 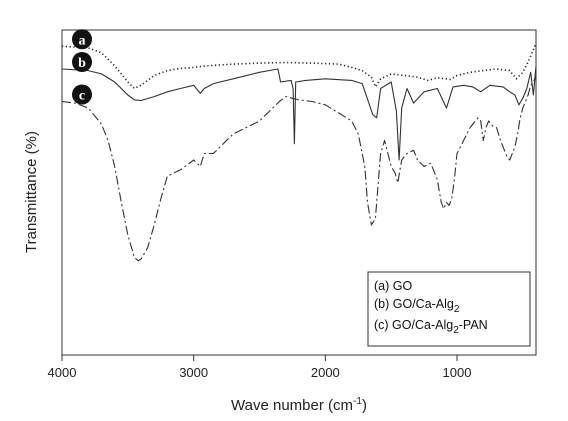 I want to click on x-tick-label: 2000, so click(x=325, y=372).